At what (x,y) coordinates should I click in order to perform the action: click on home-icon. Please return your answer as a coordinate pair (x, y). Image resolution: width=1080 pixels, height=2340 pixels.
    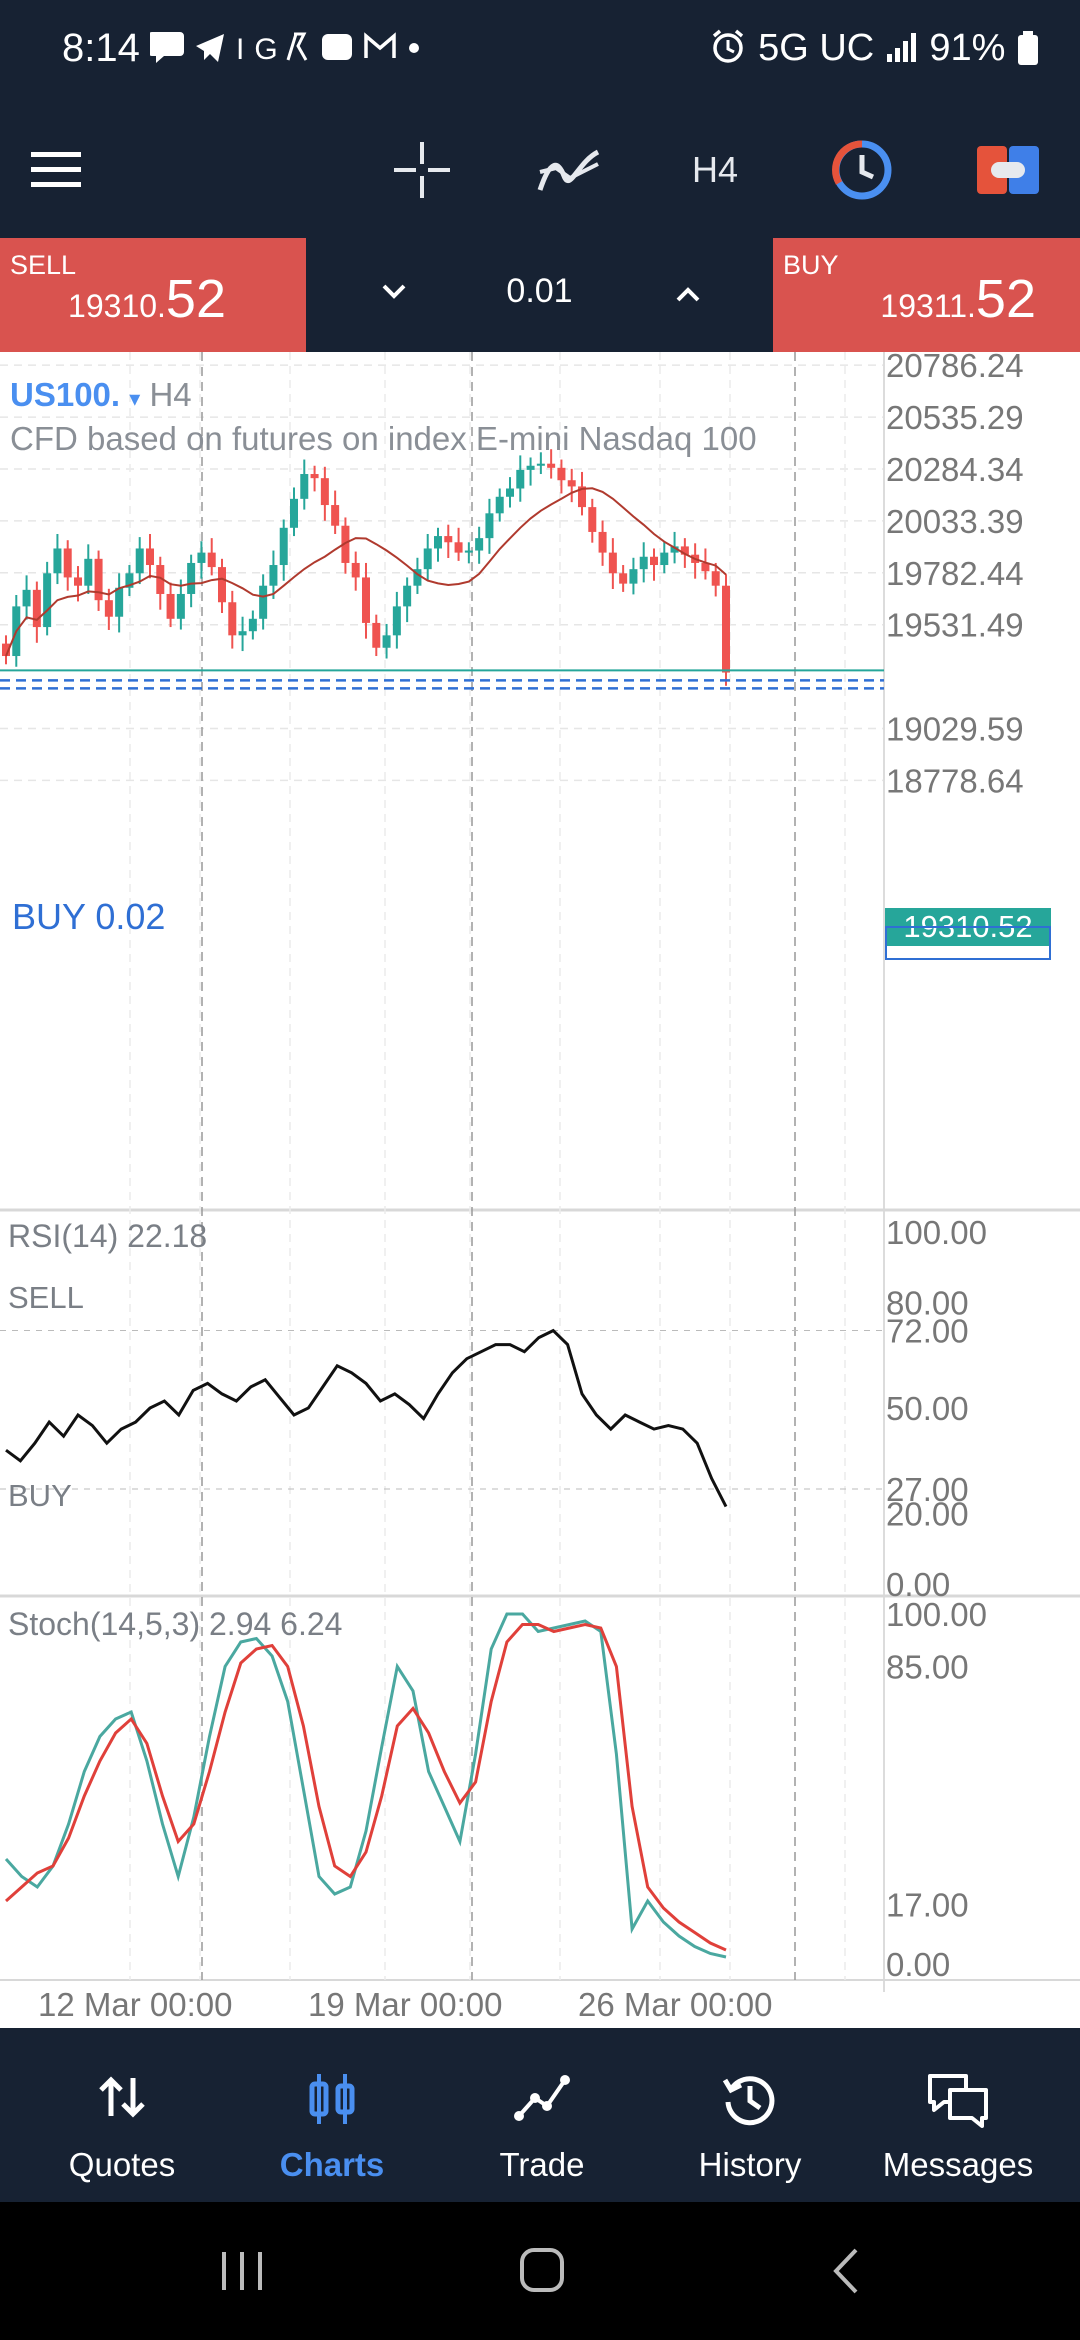
    Looking at the image, I should click on (542, 2270).